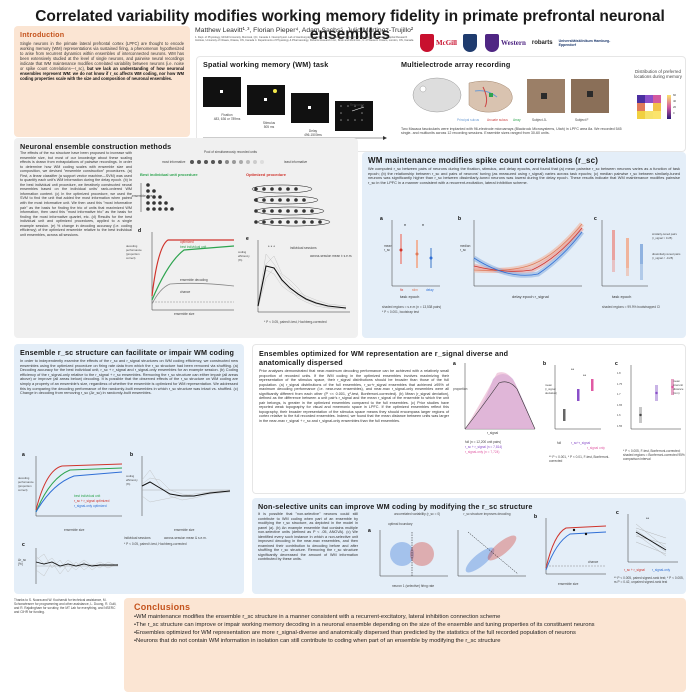 This screenshot has width=700, height=700. What do you see at coordinates (664, 236) in the screenshot?
I see `rsc-c-legend-similar: similarly-tuned pairs (r_signal > 0.25)` at bounding box center [664, 236].